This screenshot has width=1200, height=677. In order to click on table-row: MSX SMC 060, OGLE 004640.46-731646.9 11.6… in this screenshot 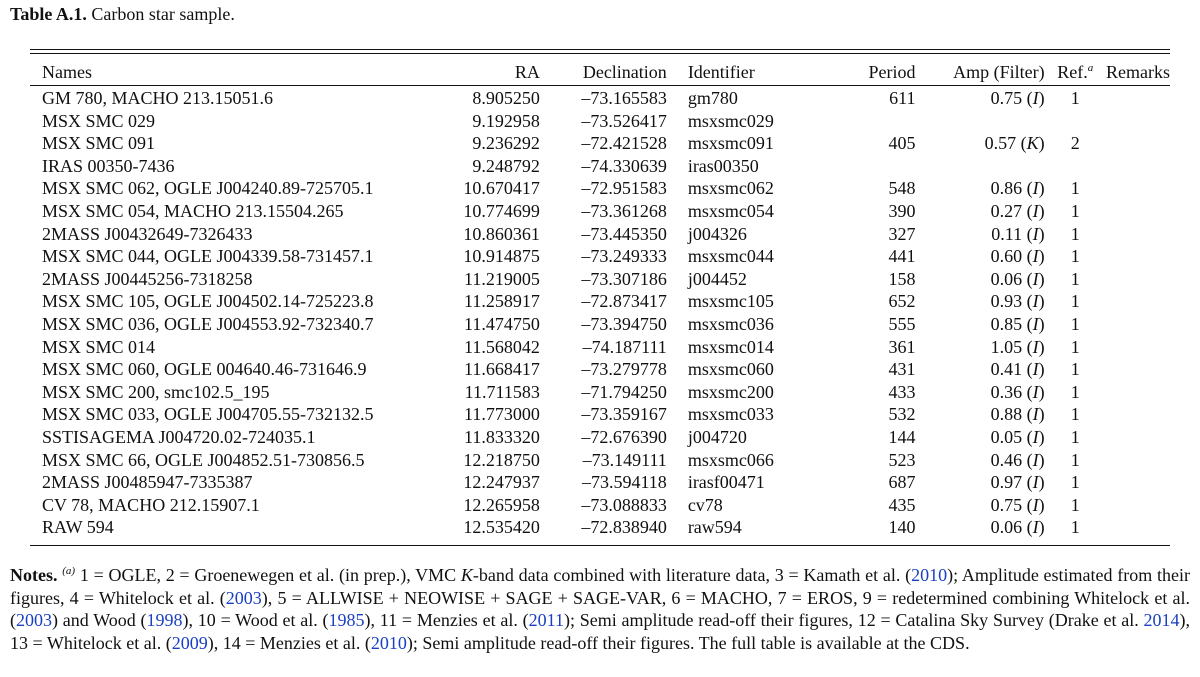, I will do `click(600, 369)`.